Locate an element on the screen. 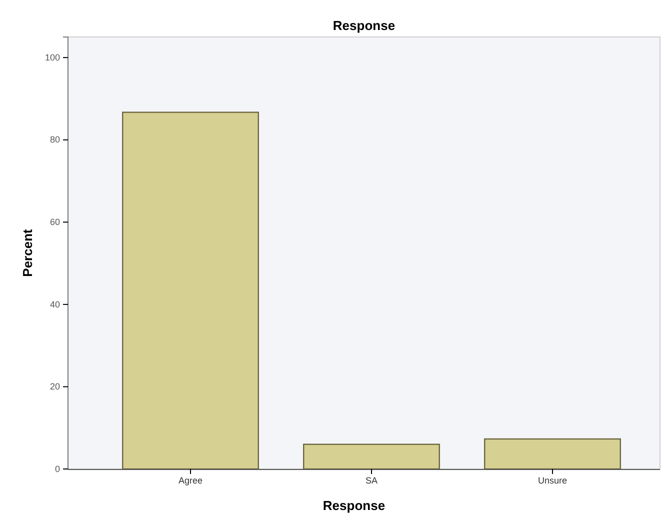  y-tick-label: 20 is located at coordinates (55, 387).